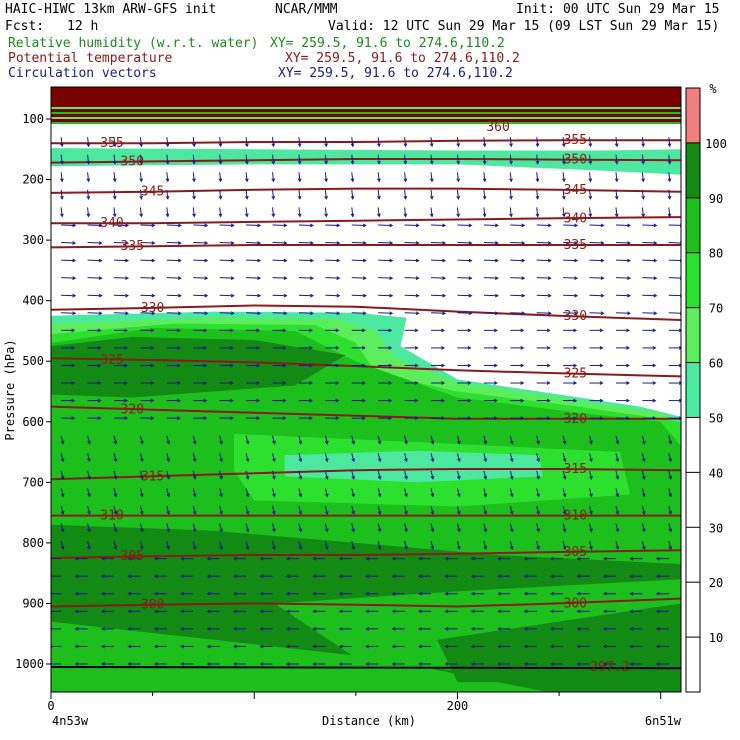  Describe the element at coordinates (716, 199) in the screenshot. I see `colorbar-tick-label: 90` at that location.